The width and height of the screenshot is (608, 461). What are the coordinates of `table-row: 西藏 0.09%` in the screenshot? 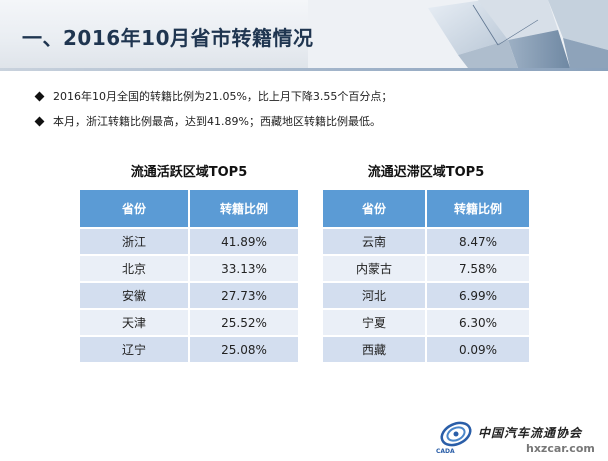 It's located at (426, 350).